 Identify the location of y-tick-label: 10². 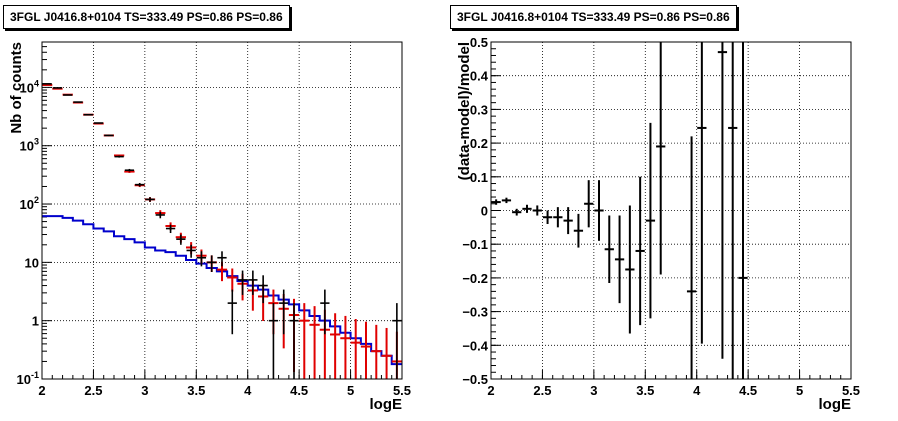
(29, 203).